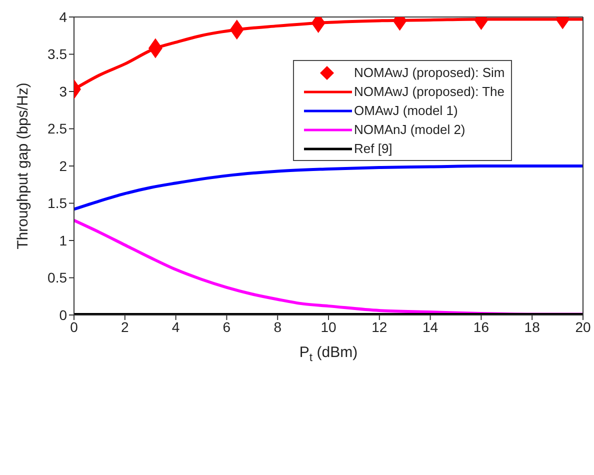 The height and width of the screenshot is (475, 594). I want to click on x-tick-label: 20, so click(583, 326).